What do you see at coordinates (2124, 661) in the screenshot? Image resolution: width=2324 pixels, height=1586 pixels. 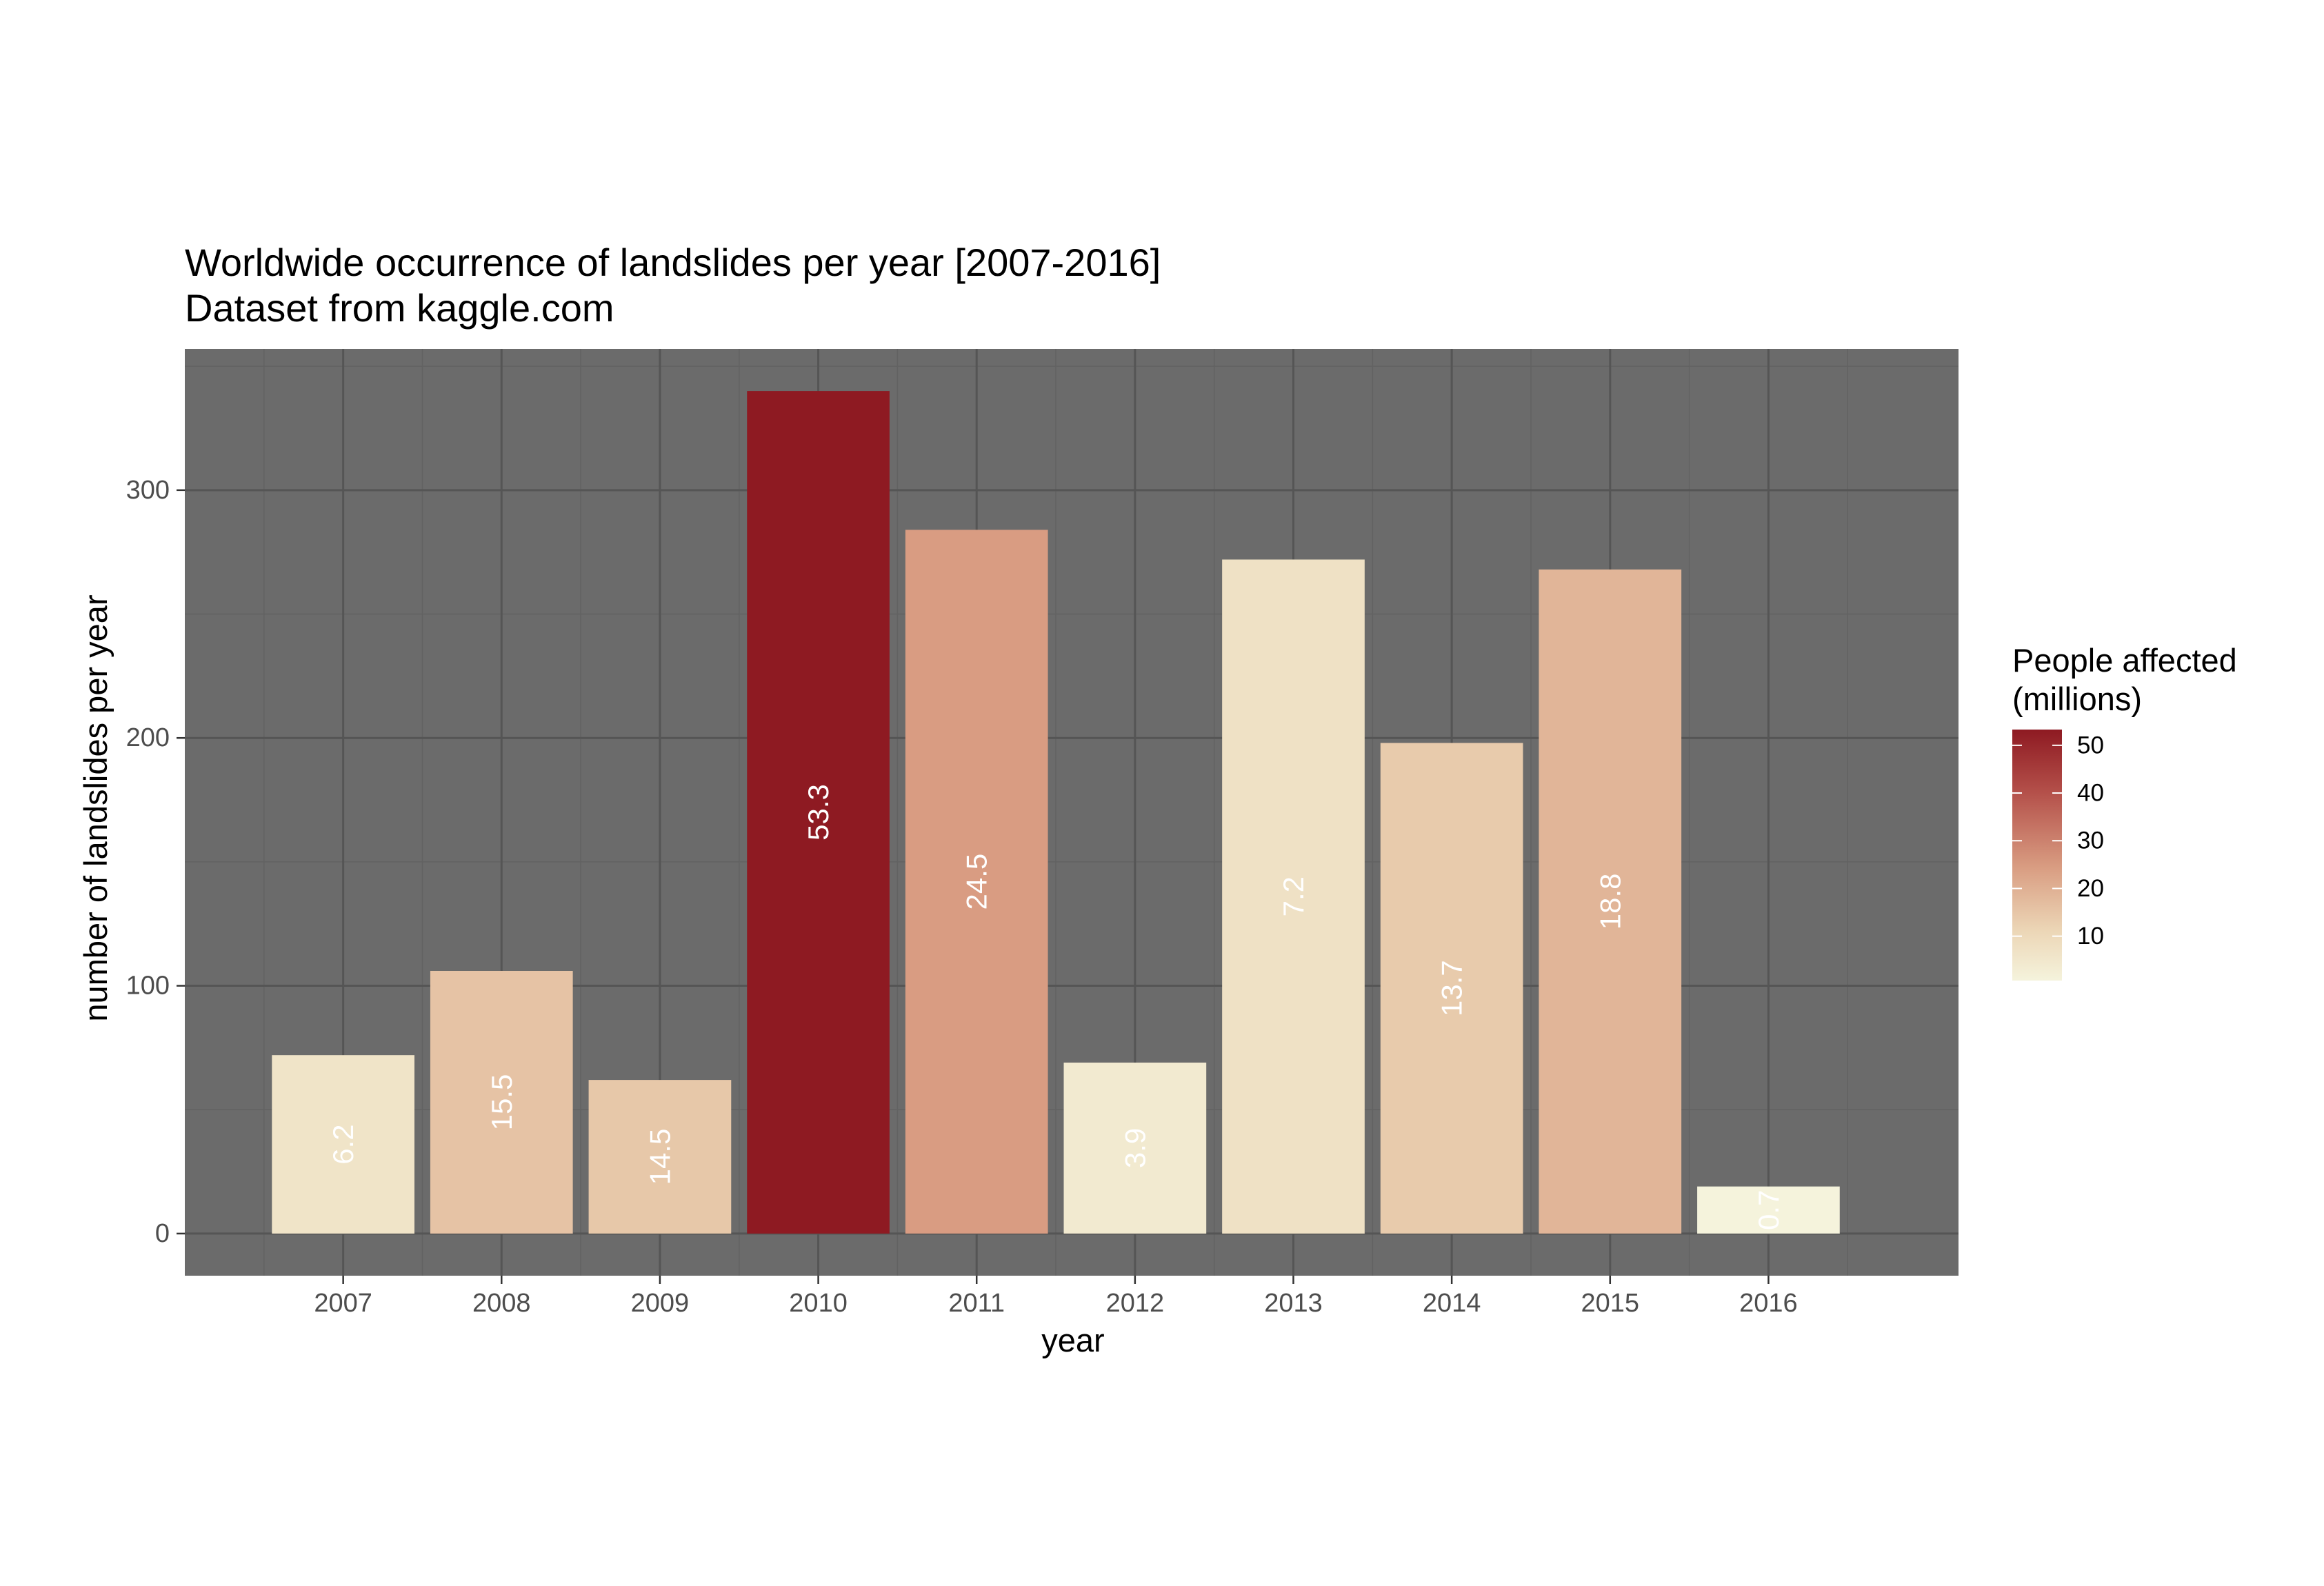 I see `legend-title-line1: People affected` at bounding box center [2124, 661].